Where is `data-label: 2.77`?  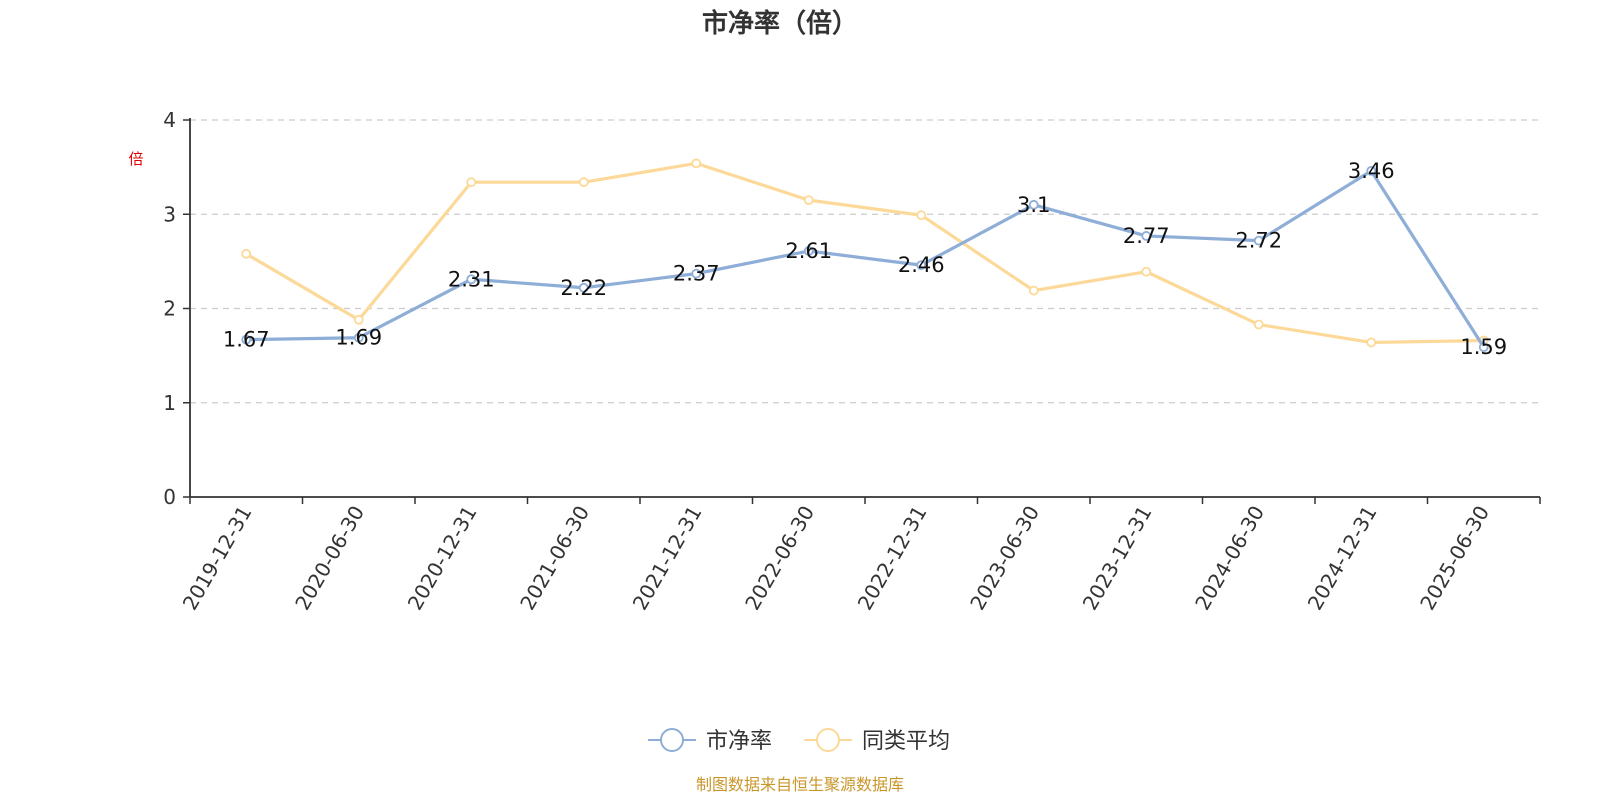
data-label: 2.77 is located at coordinates (1146, 236).